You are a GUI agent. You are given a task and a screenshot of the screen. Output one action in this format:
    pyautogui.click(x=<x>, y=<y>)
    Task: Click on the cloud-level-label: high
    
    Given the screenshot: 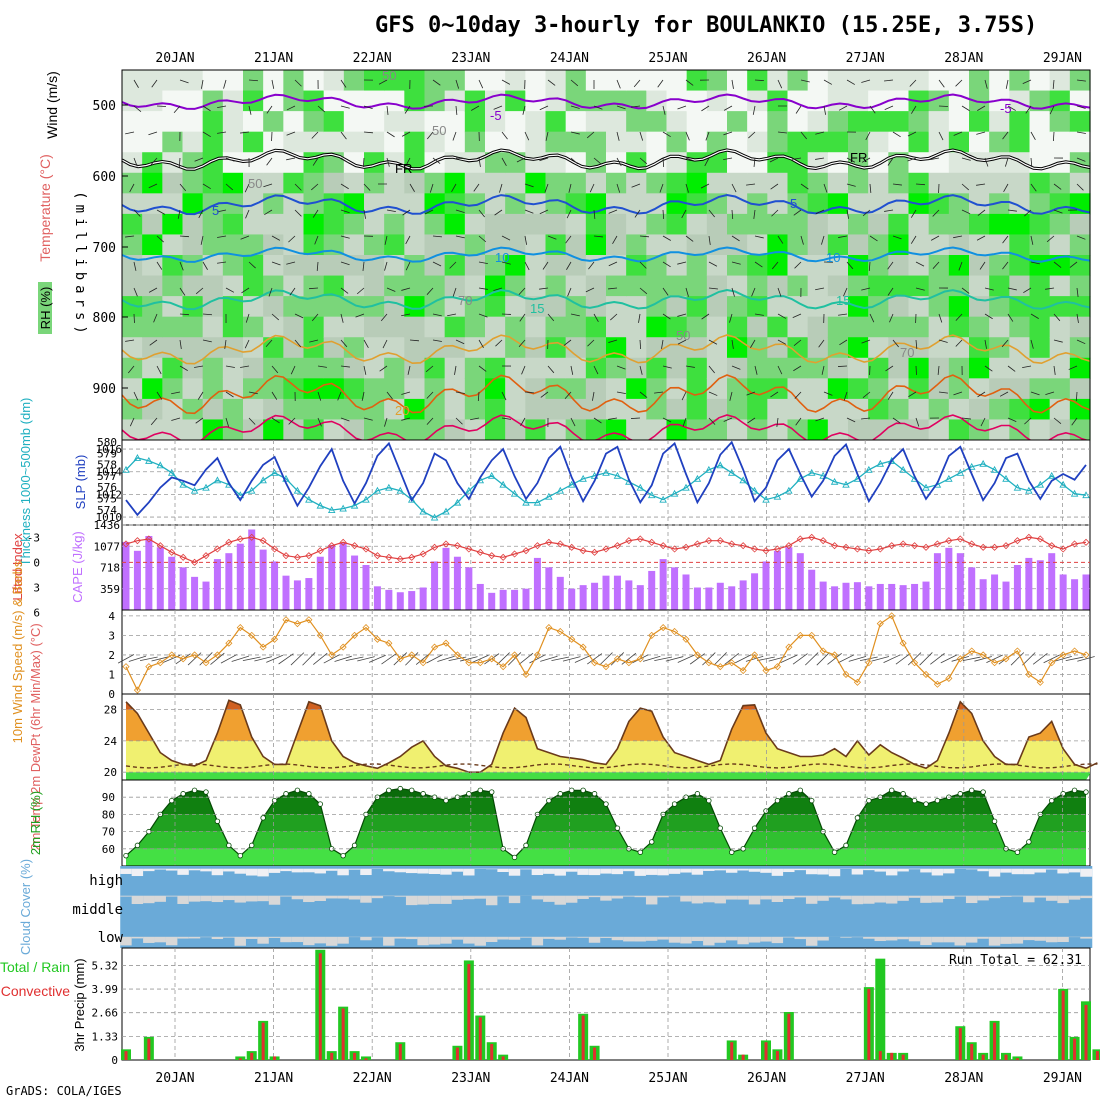 What is the action you would take?
    pyautogui.click(x=106, y=881)
    